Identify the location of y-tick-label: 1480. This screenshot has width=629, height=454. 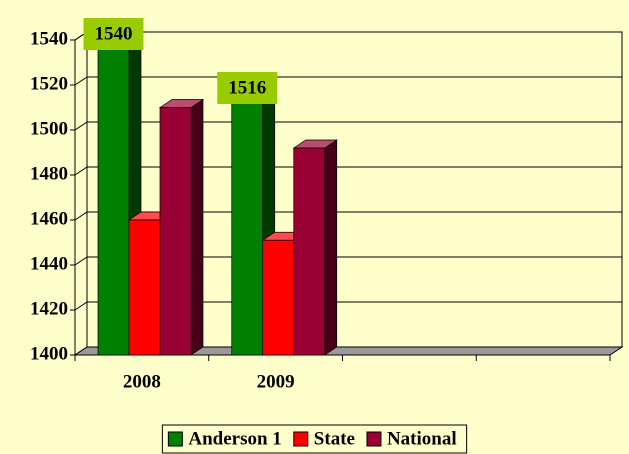
(49, 173).